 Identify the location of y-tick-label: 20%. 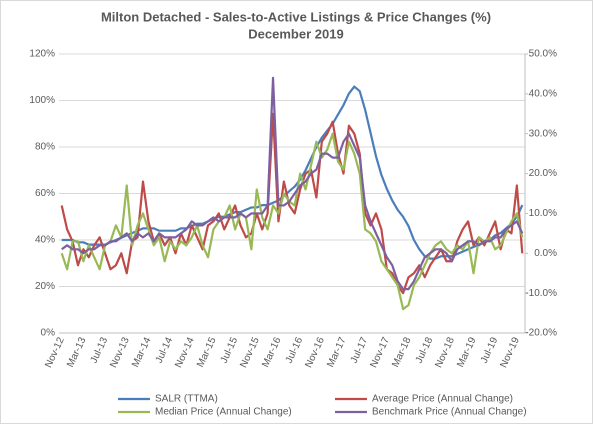
(45, 286).